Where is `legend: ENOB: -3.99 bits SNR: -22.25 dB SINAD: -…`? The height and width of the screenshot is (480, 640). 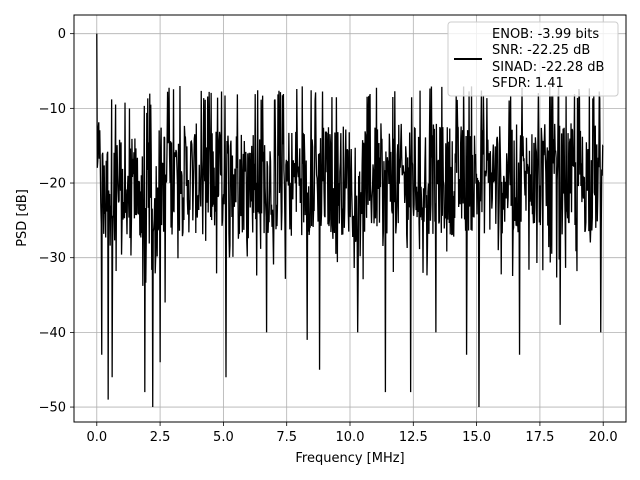
legend: ENOB: -3.99 bits SNR: -22.25 dB SINAD: -… is located at coordinates (533, 59).